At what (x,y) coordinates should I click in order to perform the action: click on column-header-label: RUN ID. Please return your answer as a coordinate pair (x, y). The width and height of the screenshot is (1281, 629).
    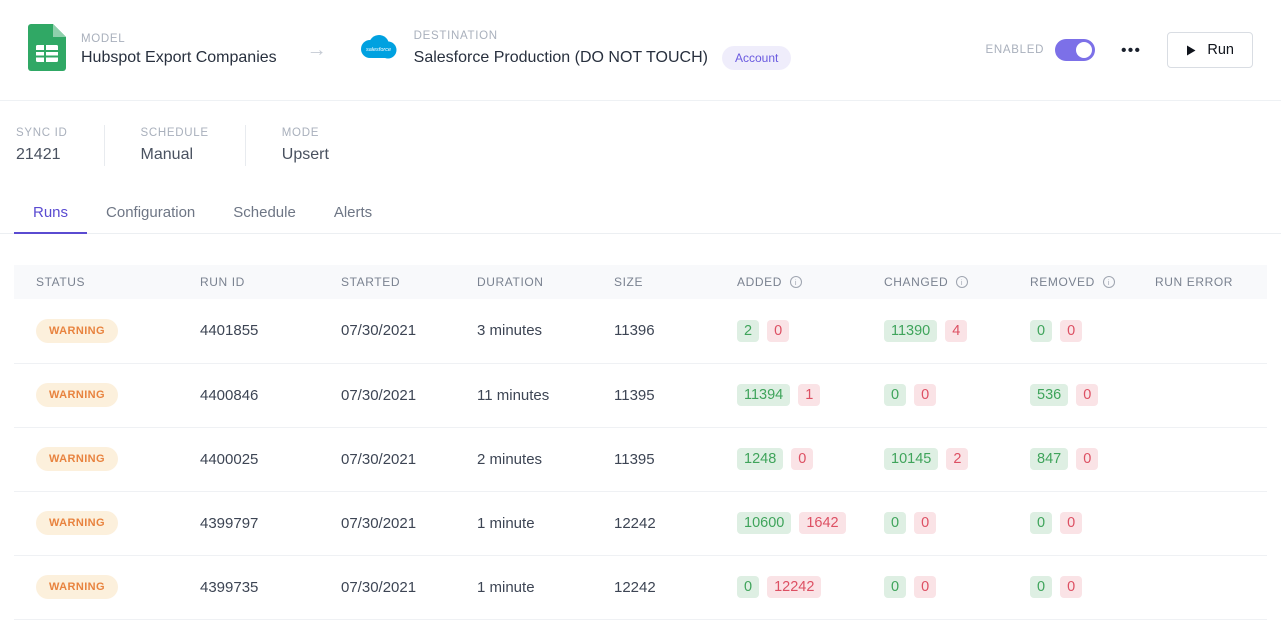
    Looking at the image, I should click on (222, 282).